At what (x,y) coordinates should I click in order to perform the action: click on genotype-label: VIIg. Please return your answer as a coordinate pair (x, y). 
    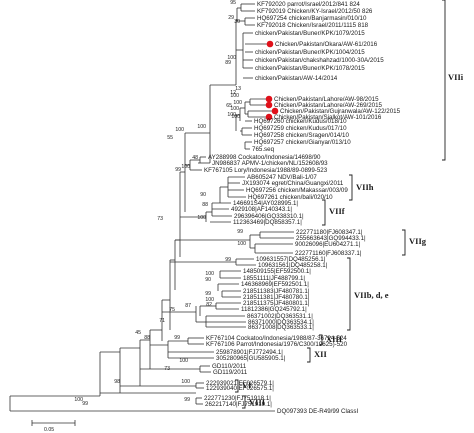
    Looking at the image, I should click on (418, 241).